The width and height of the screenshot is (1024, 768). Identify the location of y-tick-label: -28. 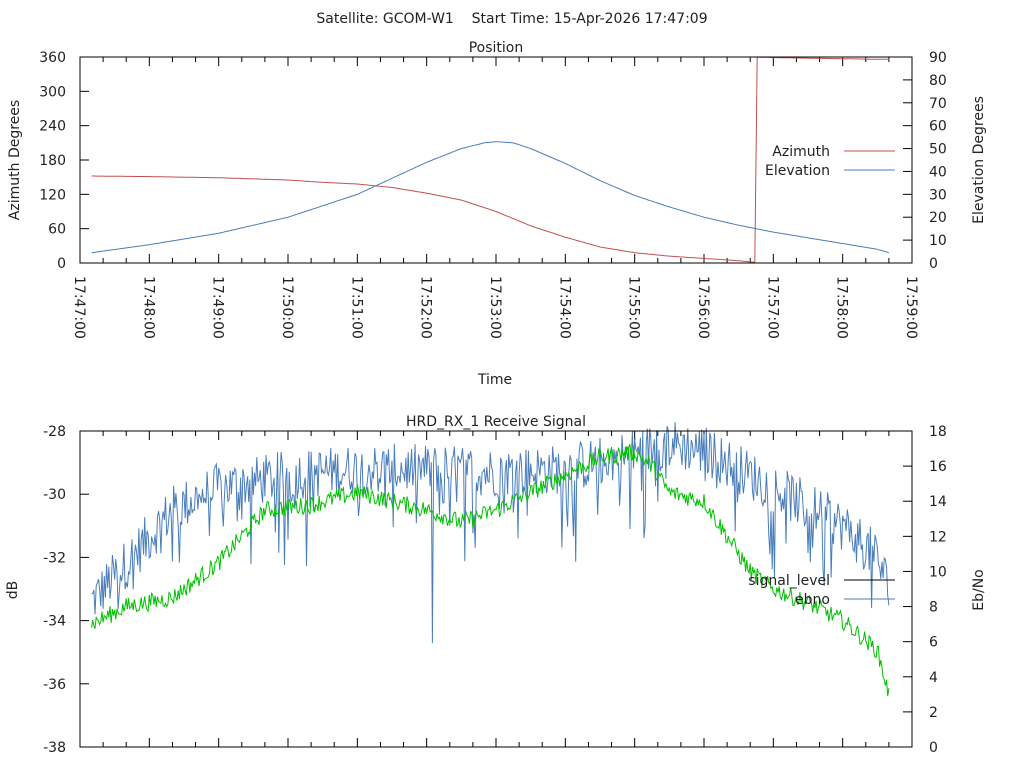
(54, 432).